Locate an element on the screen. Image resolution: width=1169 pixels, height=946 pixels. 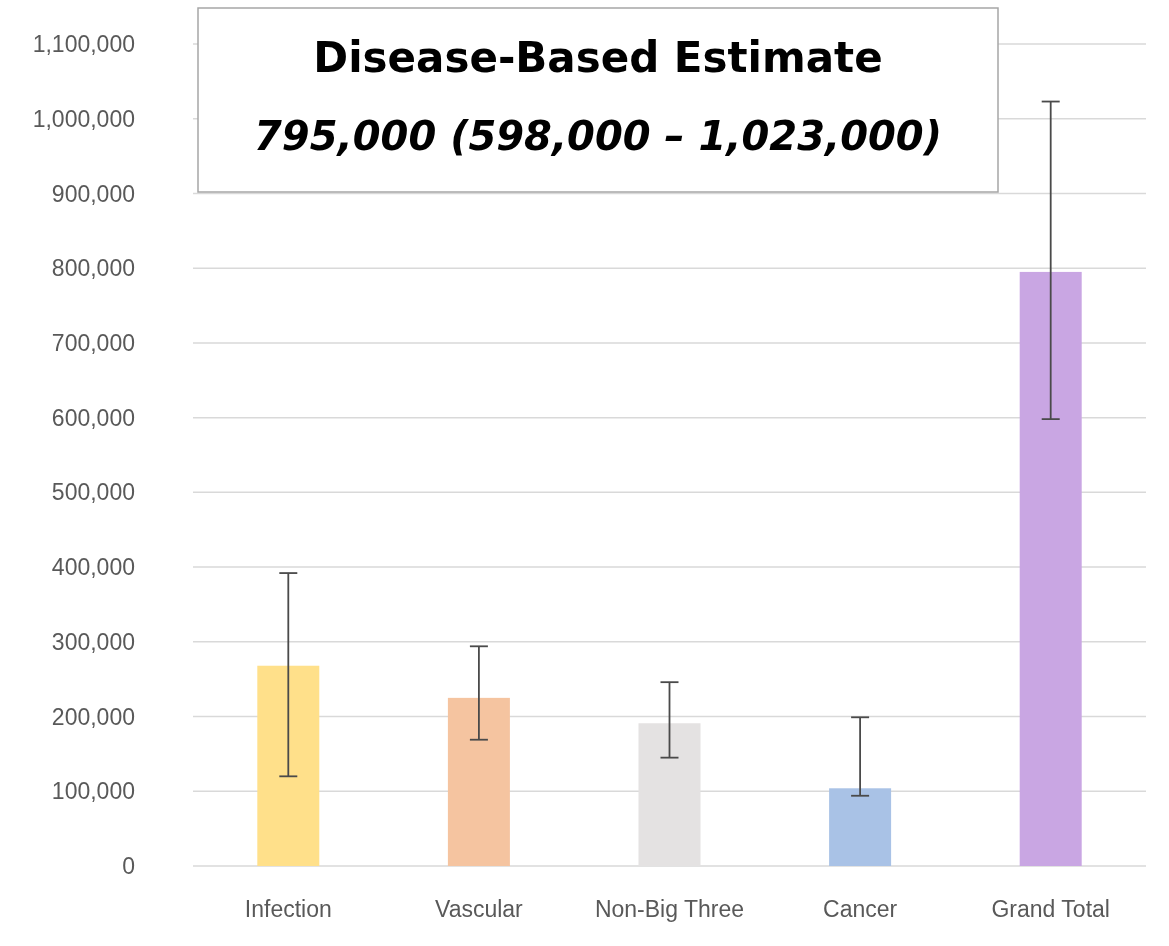
y-tick-label: 400,000 is located at coordinates (93, 567).